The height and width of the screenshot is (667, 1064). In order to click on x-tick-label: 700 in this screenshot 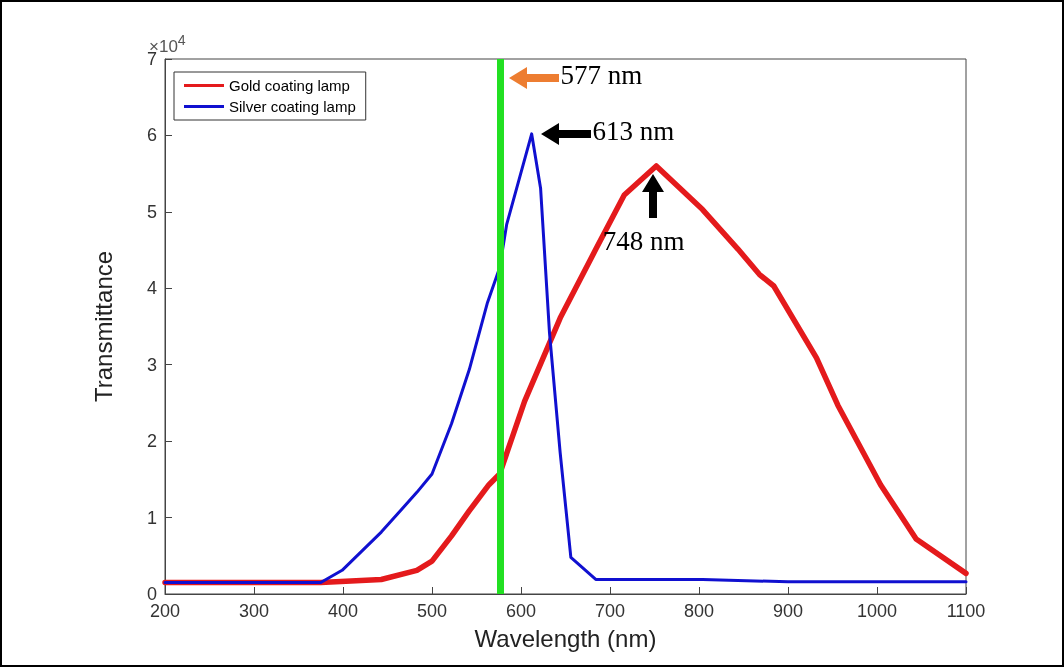, I will do `click(610, 611)`.